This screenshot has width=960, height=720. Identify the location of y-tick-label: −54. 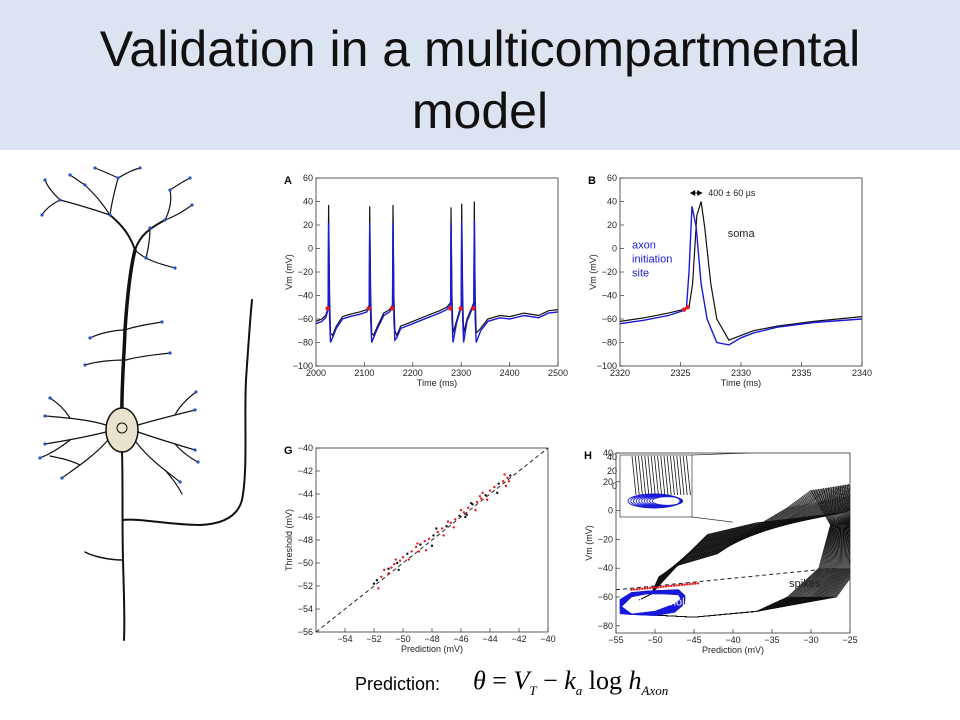
(305, 609).